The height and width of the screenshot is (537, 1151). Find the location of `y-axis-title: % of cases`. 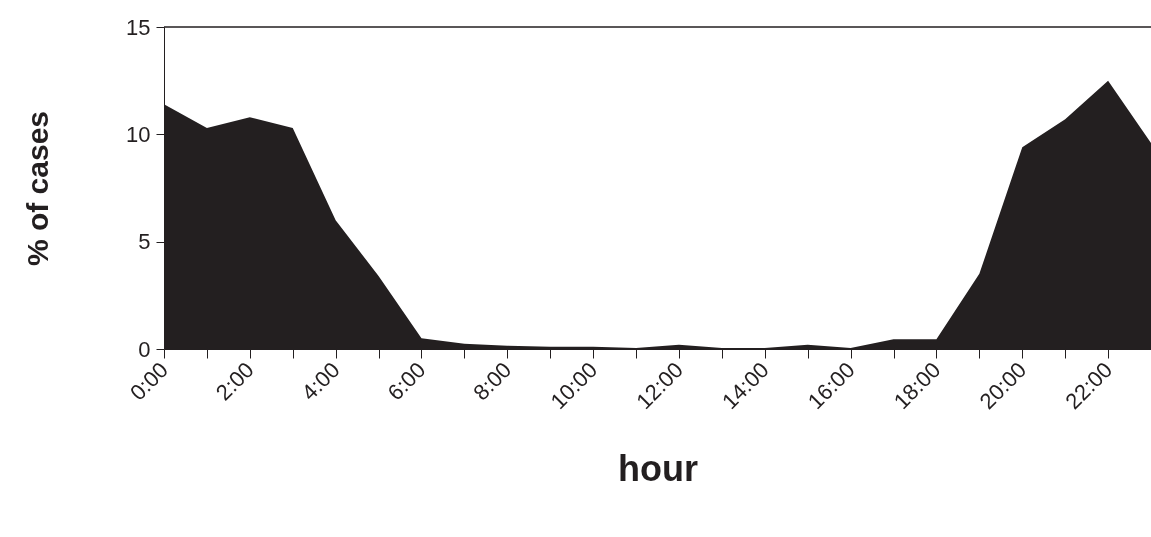

y-axis-title: % of cases is located at coordinates (38, 188).